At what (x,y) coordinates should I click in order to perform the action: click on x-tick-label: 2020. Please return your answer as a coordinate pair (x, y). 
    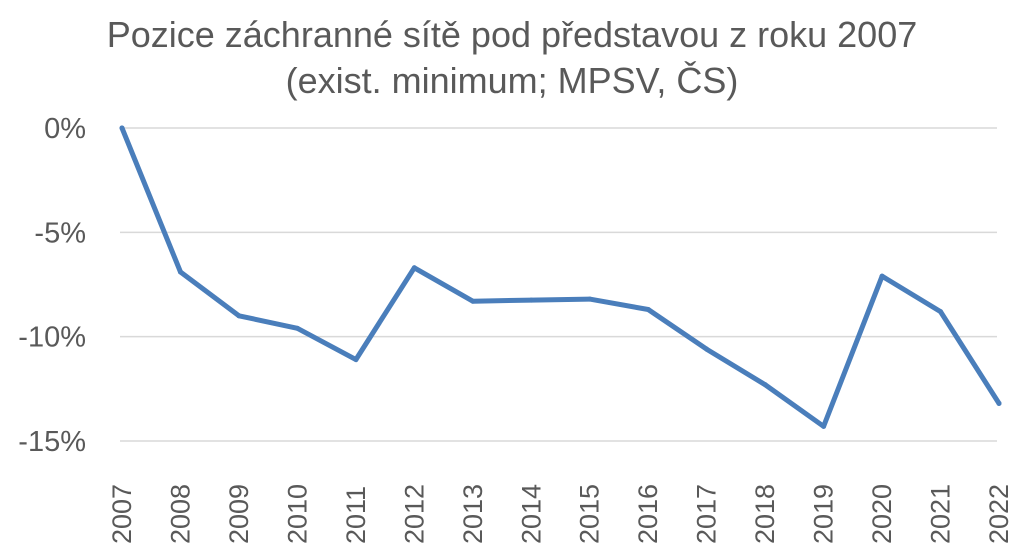
    Looking at the image, I should click on (882, 514).